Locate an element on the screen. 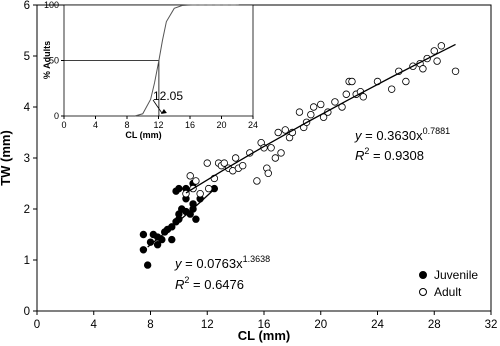 Image resolution: width=500 pixels, height=346 pixels. inset-x-tick-label: 16 is located at coordinates (190, 125).